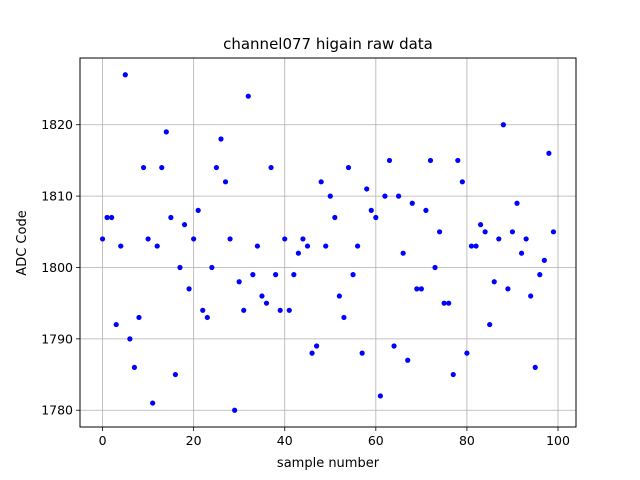 The image size is (640, 480). Describe the element at coordinates (328, 44) in the screenshot. I see `chart-title: channel077 higain raw data` at that location.